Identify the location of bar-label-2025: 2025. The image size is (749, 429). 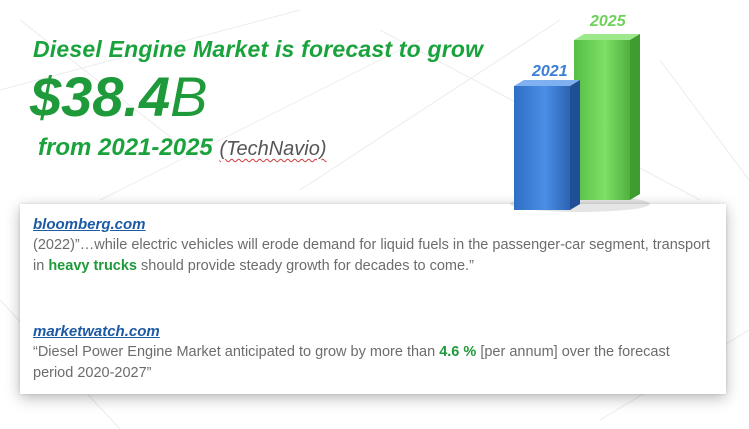
(608, 21).